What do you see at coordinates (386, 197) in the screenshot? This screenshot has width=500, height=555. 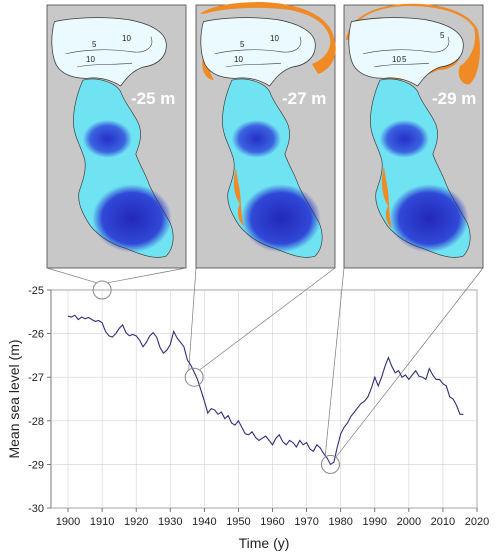 I see `map-3-exposed-coast` at bounding box center [386, 197].